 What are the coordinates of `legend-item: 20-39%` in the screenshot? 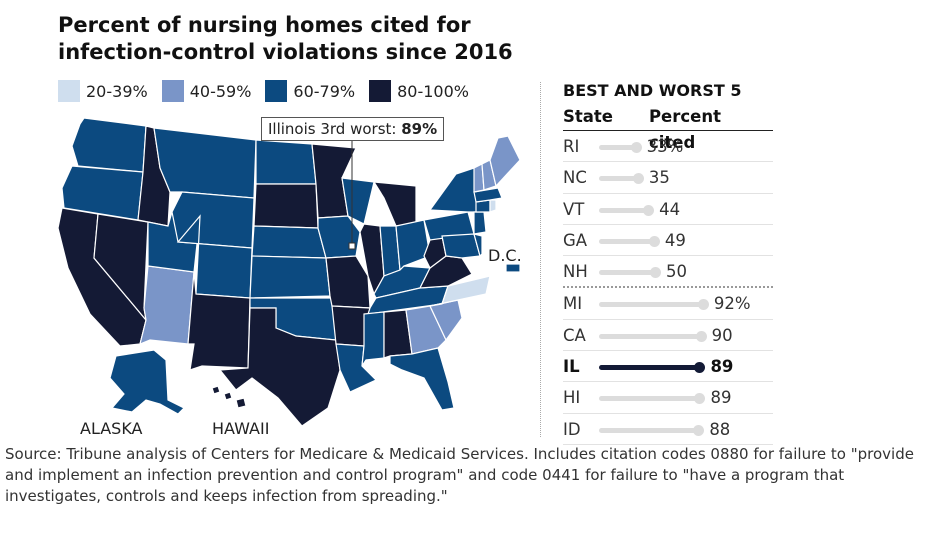 It's located at (103, 91).